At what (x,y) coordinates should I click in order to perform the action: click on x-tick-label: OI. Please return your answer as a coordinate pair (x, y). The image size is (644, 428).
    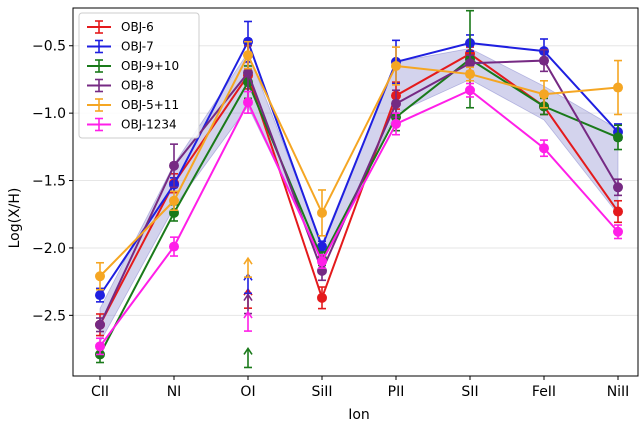
    Looking at the image, I should click on (247, 392).